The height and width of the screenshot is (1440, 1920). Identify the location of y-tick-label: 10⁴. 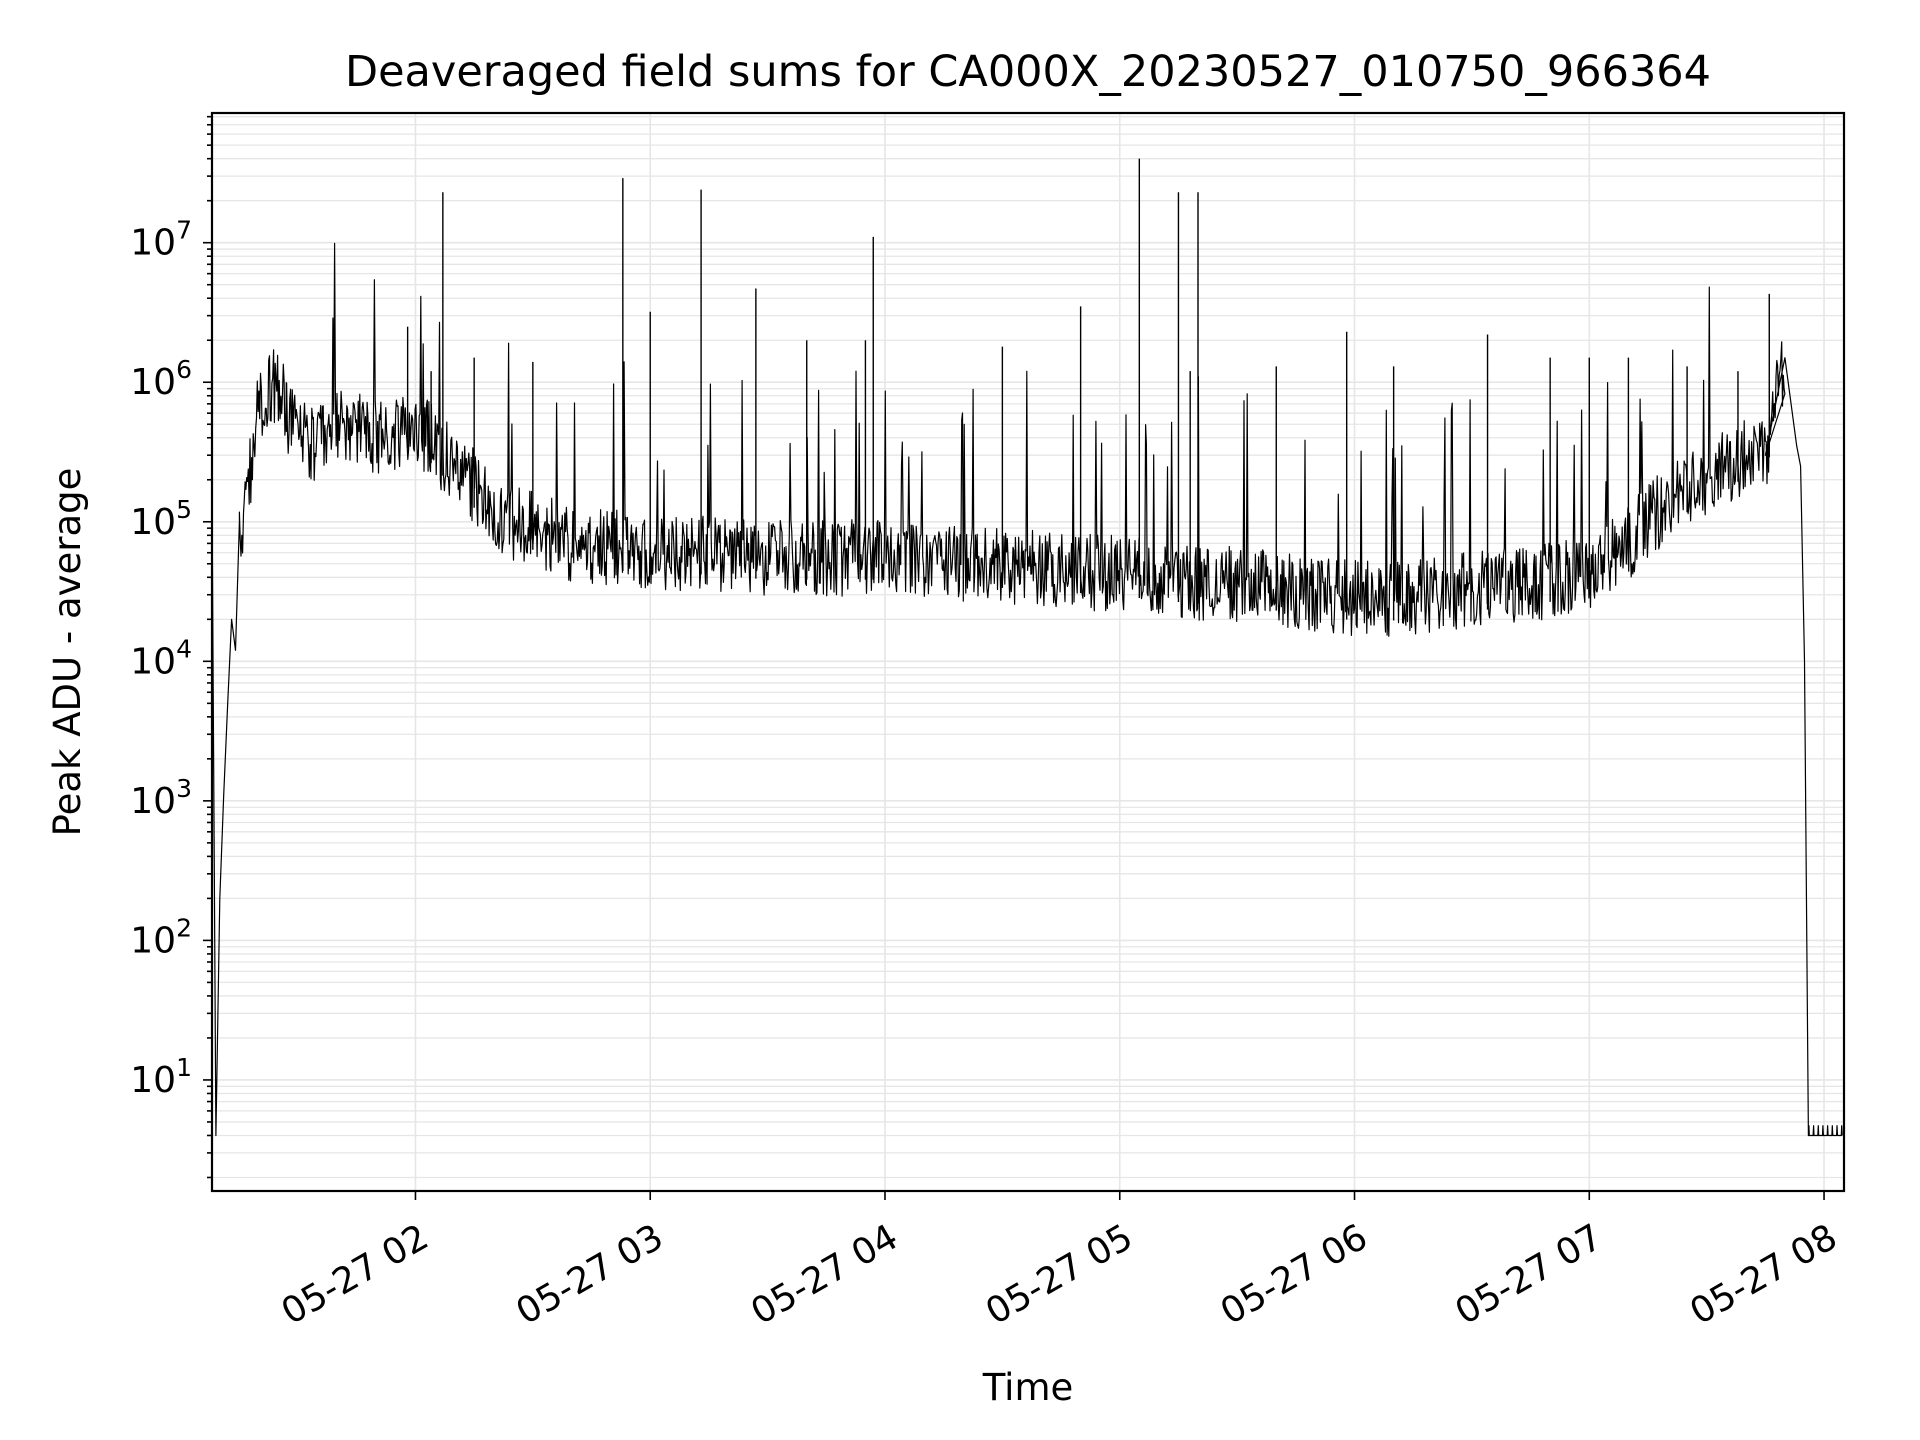
(161, 658).